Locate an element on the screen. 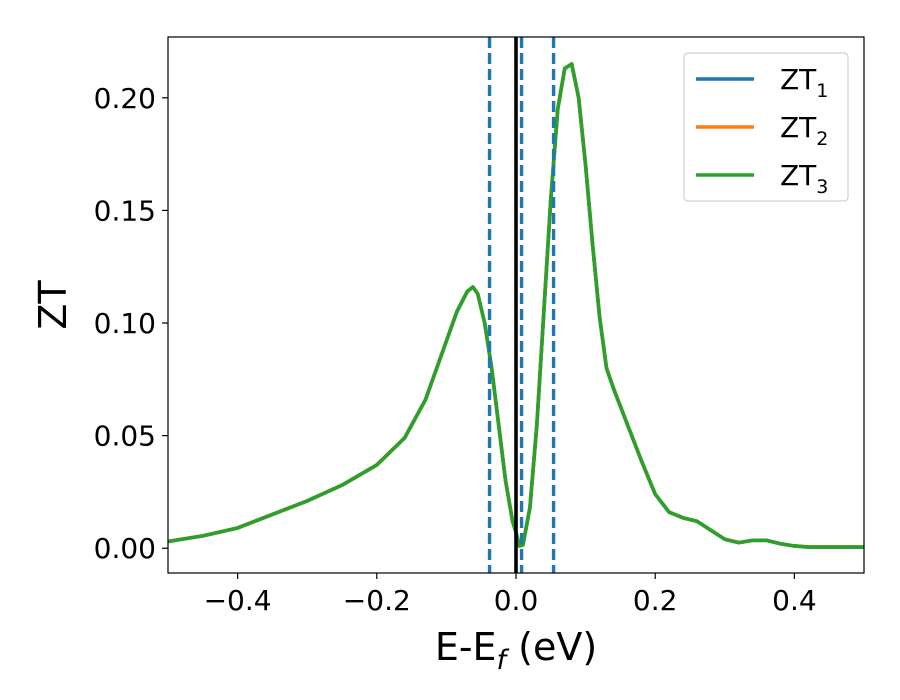  x-tick-label: −0.4 is located at coordinates (238, 600).